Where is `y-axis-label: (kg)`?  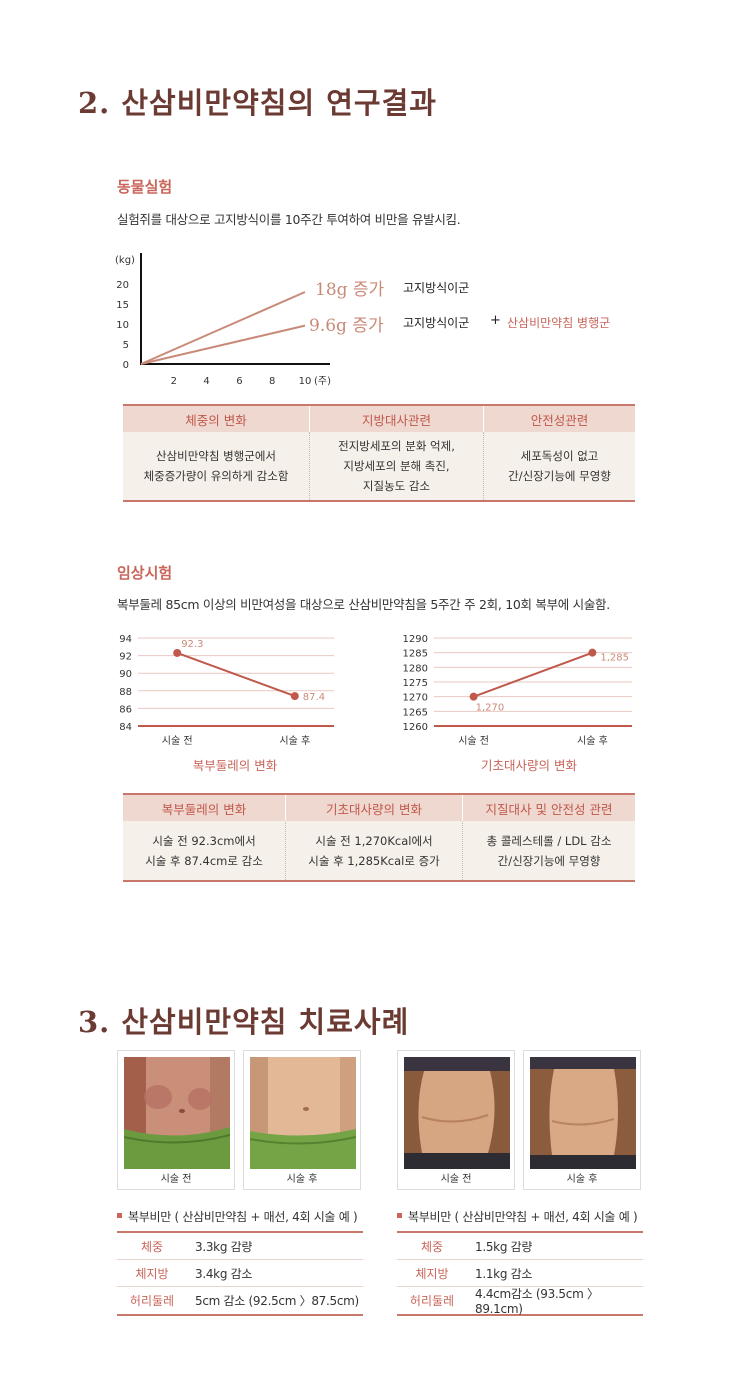 y-axis-label: (kg) is located at coordinates (125, 260).